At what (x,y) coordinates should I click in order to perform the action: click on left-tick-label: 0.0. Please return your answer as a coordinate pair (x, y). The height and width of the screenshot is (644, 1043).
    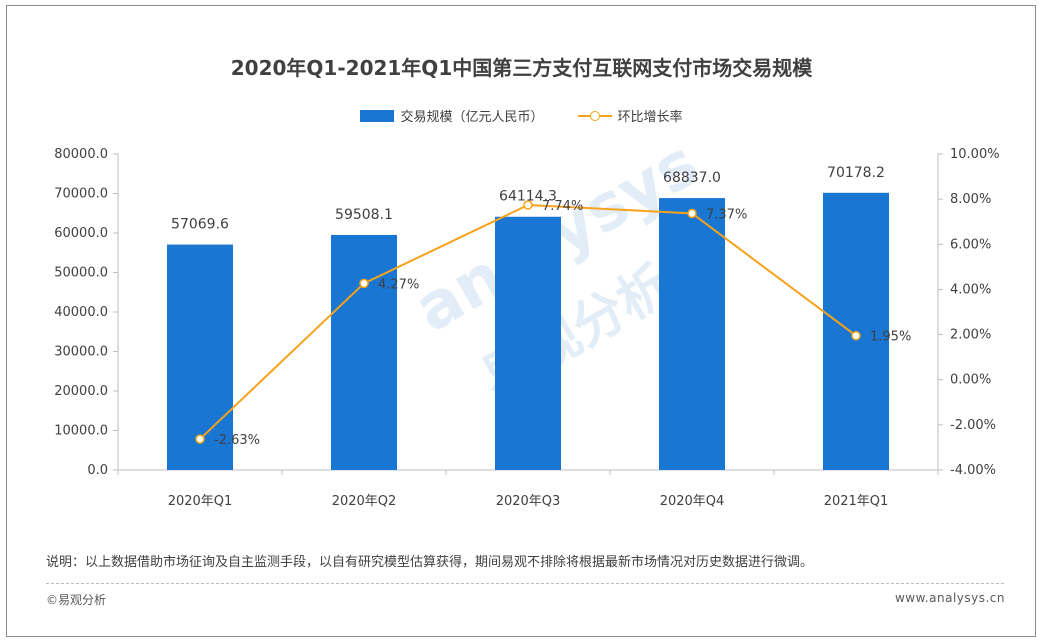
    Looking at the image, I should click on (97, 470).